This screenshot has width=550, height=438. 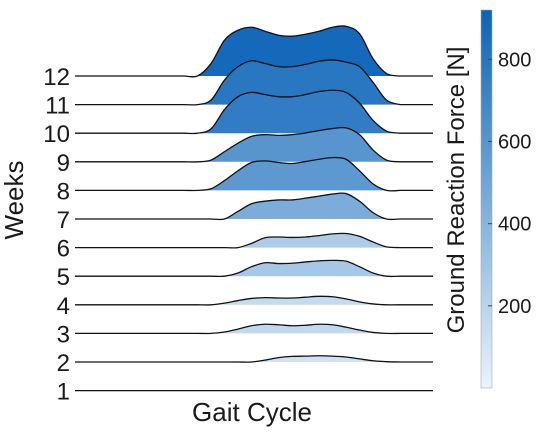 I want to click on y-axis-title: Weeks, so click(x=14, y=200).